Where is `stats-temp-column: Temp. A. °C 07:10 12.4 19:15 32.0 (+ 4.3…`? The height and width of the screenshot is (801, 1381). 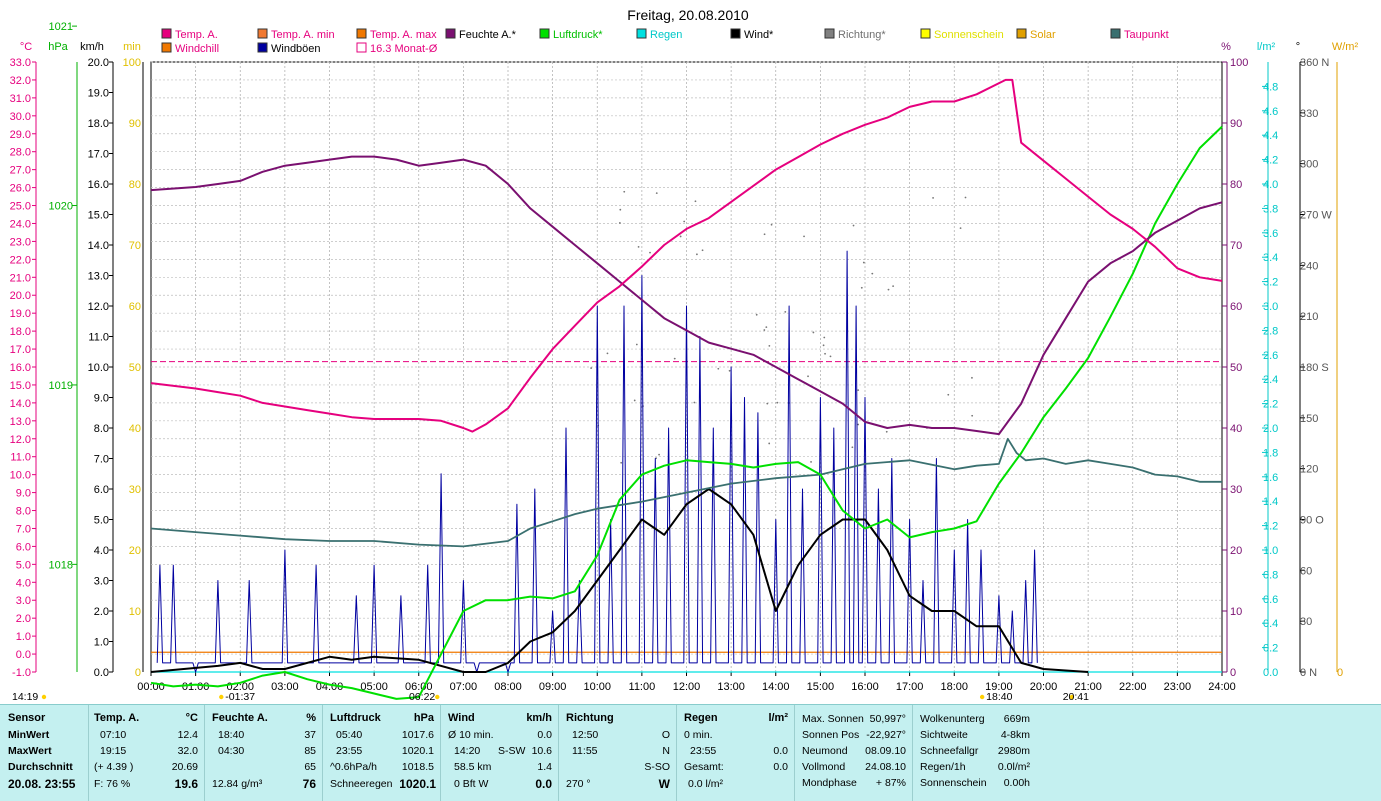 stats-temp-column: Temp. A. °C 07:10 12.4 19:15 32.0 (+ 4.3… is located at coordinates (146, 753).